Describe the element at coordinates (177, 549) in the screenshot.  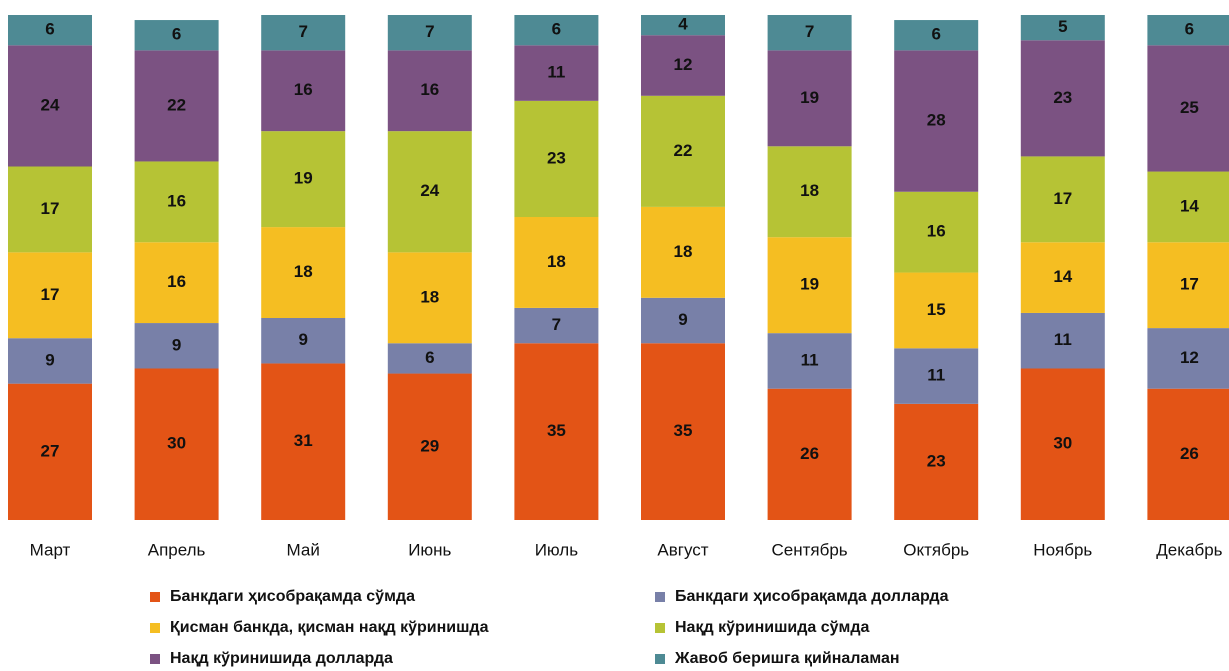
I see `x-tick-label: Апрель` at that location.